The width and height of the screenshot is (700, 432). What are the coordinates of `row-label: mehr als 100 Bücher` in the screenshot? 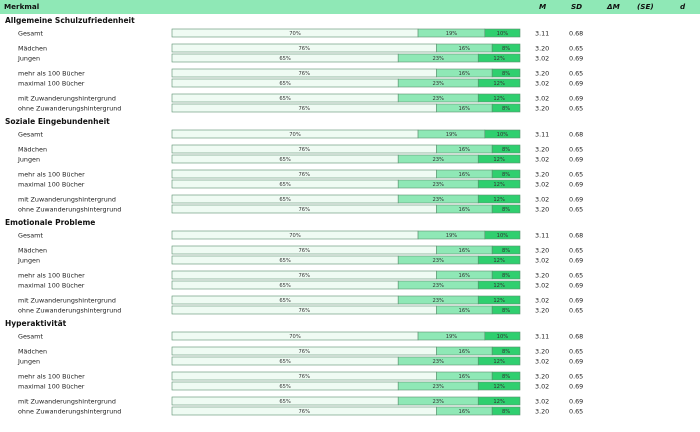 It's located at (51, 377).